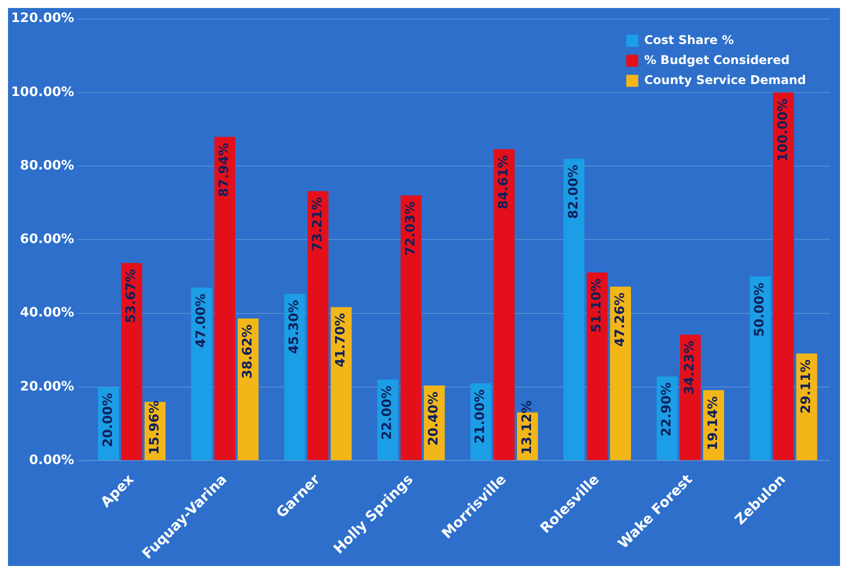 Image resolution: width=848 pixels, height=574 pixels. Describe the element at coordinates (504, 182) in the screenshot. I see `data-label: 84.61%` at that location.